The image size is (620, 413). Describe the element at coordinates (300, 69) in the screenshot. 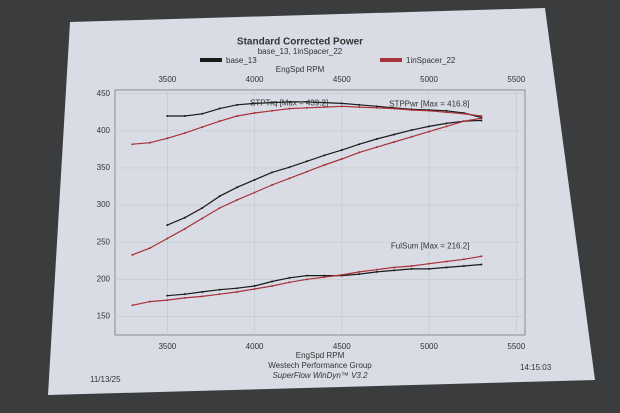

I see `x-axis-label-top: EngSpd RPM` at that location.